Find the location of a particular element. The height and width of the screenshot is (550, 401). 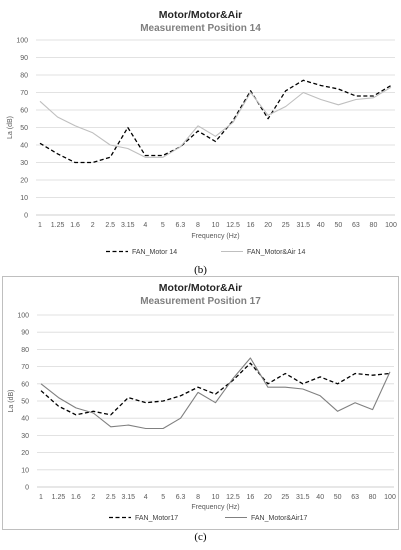

legend-label-1: FAN_Motor 14 is located at coordinates (154, 252).